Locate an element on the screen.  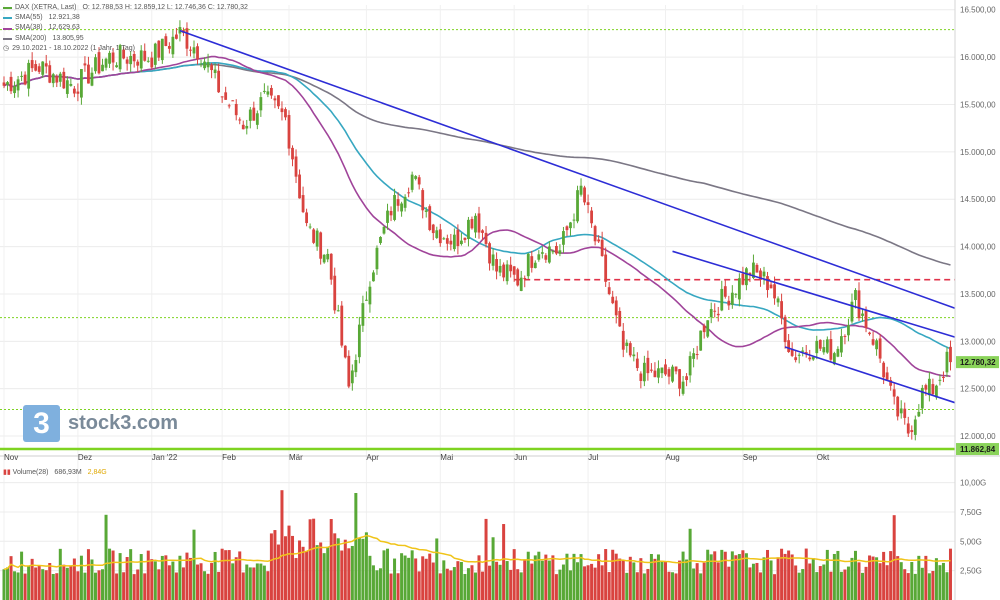
sma38-swatch-icon is located at coordinates (7, 28).